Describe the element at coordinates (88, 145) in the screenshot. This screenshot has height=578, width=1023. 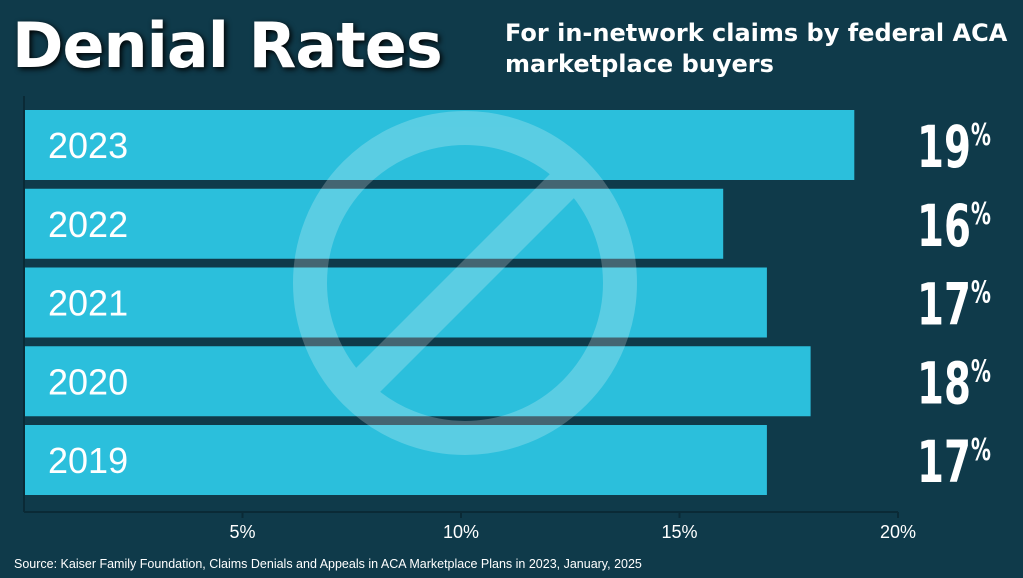
I see `category-label-2023: 2023` at that location.